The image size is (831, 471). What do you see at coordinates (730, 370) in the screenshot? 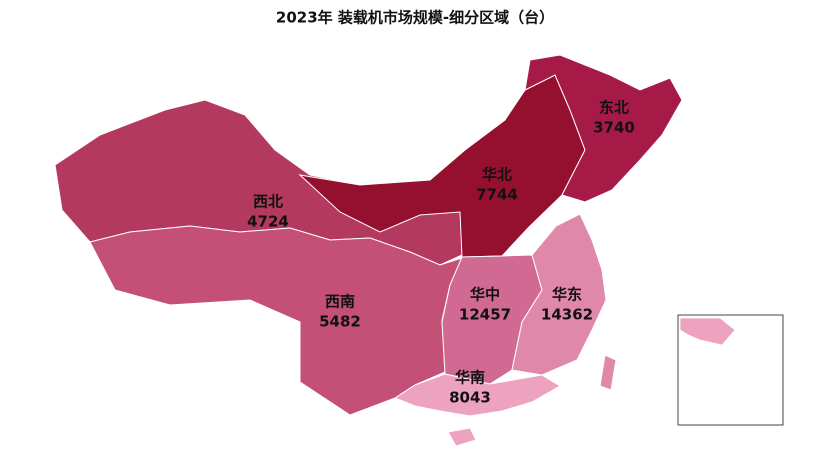
I see `inset-frame` at bounding box center [730, 370].